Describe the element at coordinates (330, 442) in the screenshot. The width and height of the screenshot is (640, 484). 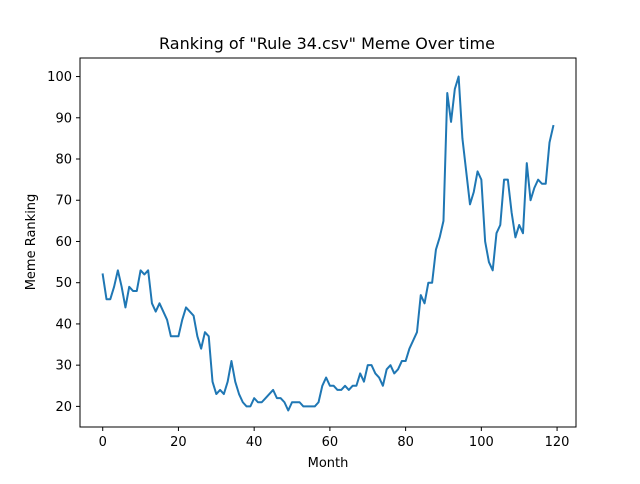
I see `x-tick-label: 60` at that location.